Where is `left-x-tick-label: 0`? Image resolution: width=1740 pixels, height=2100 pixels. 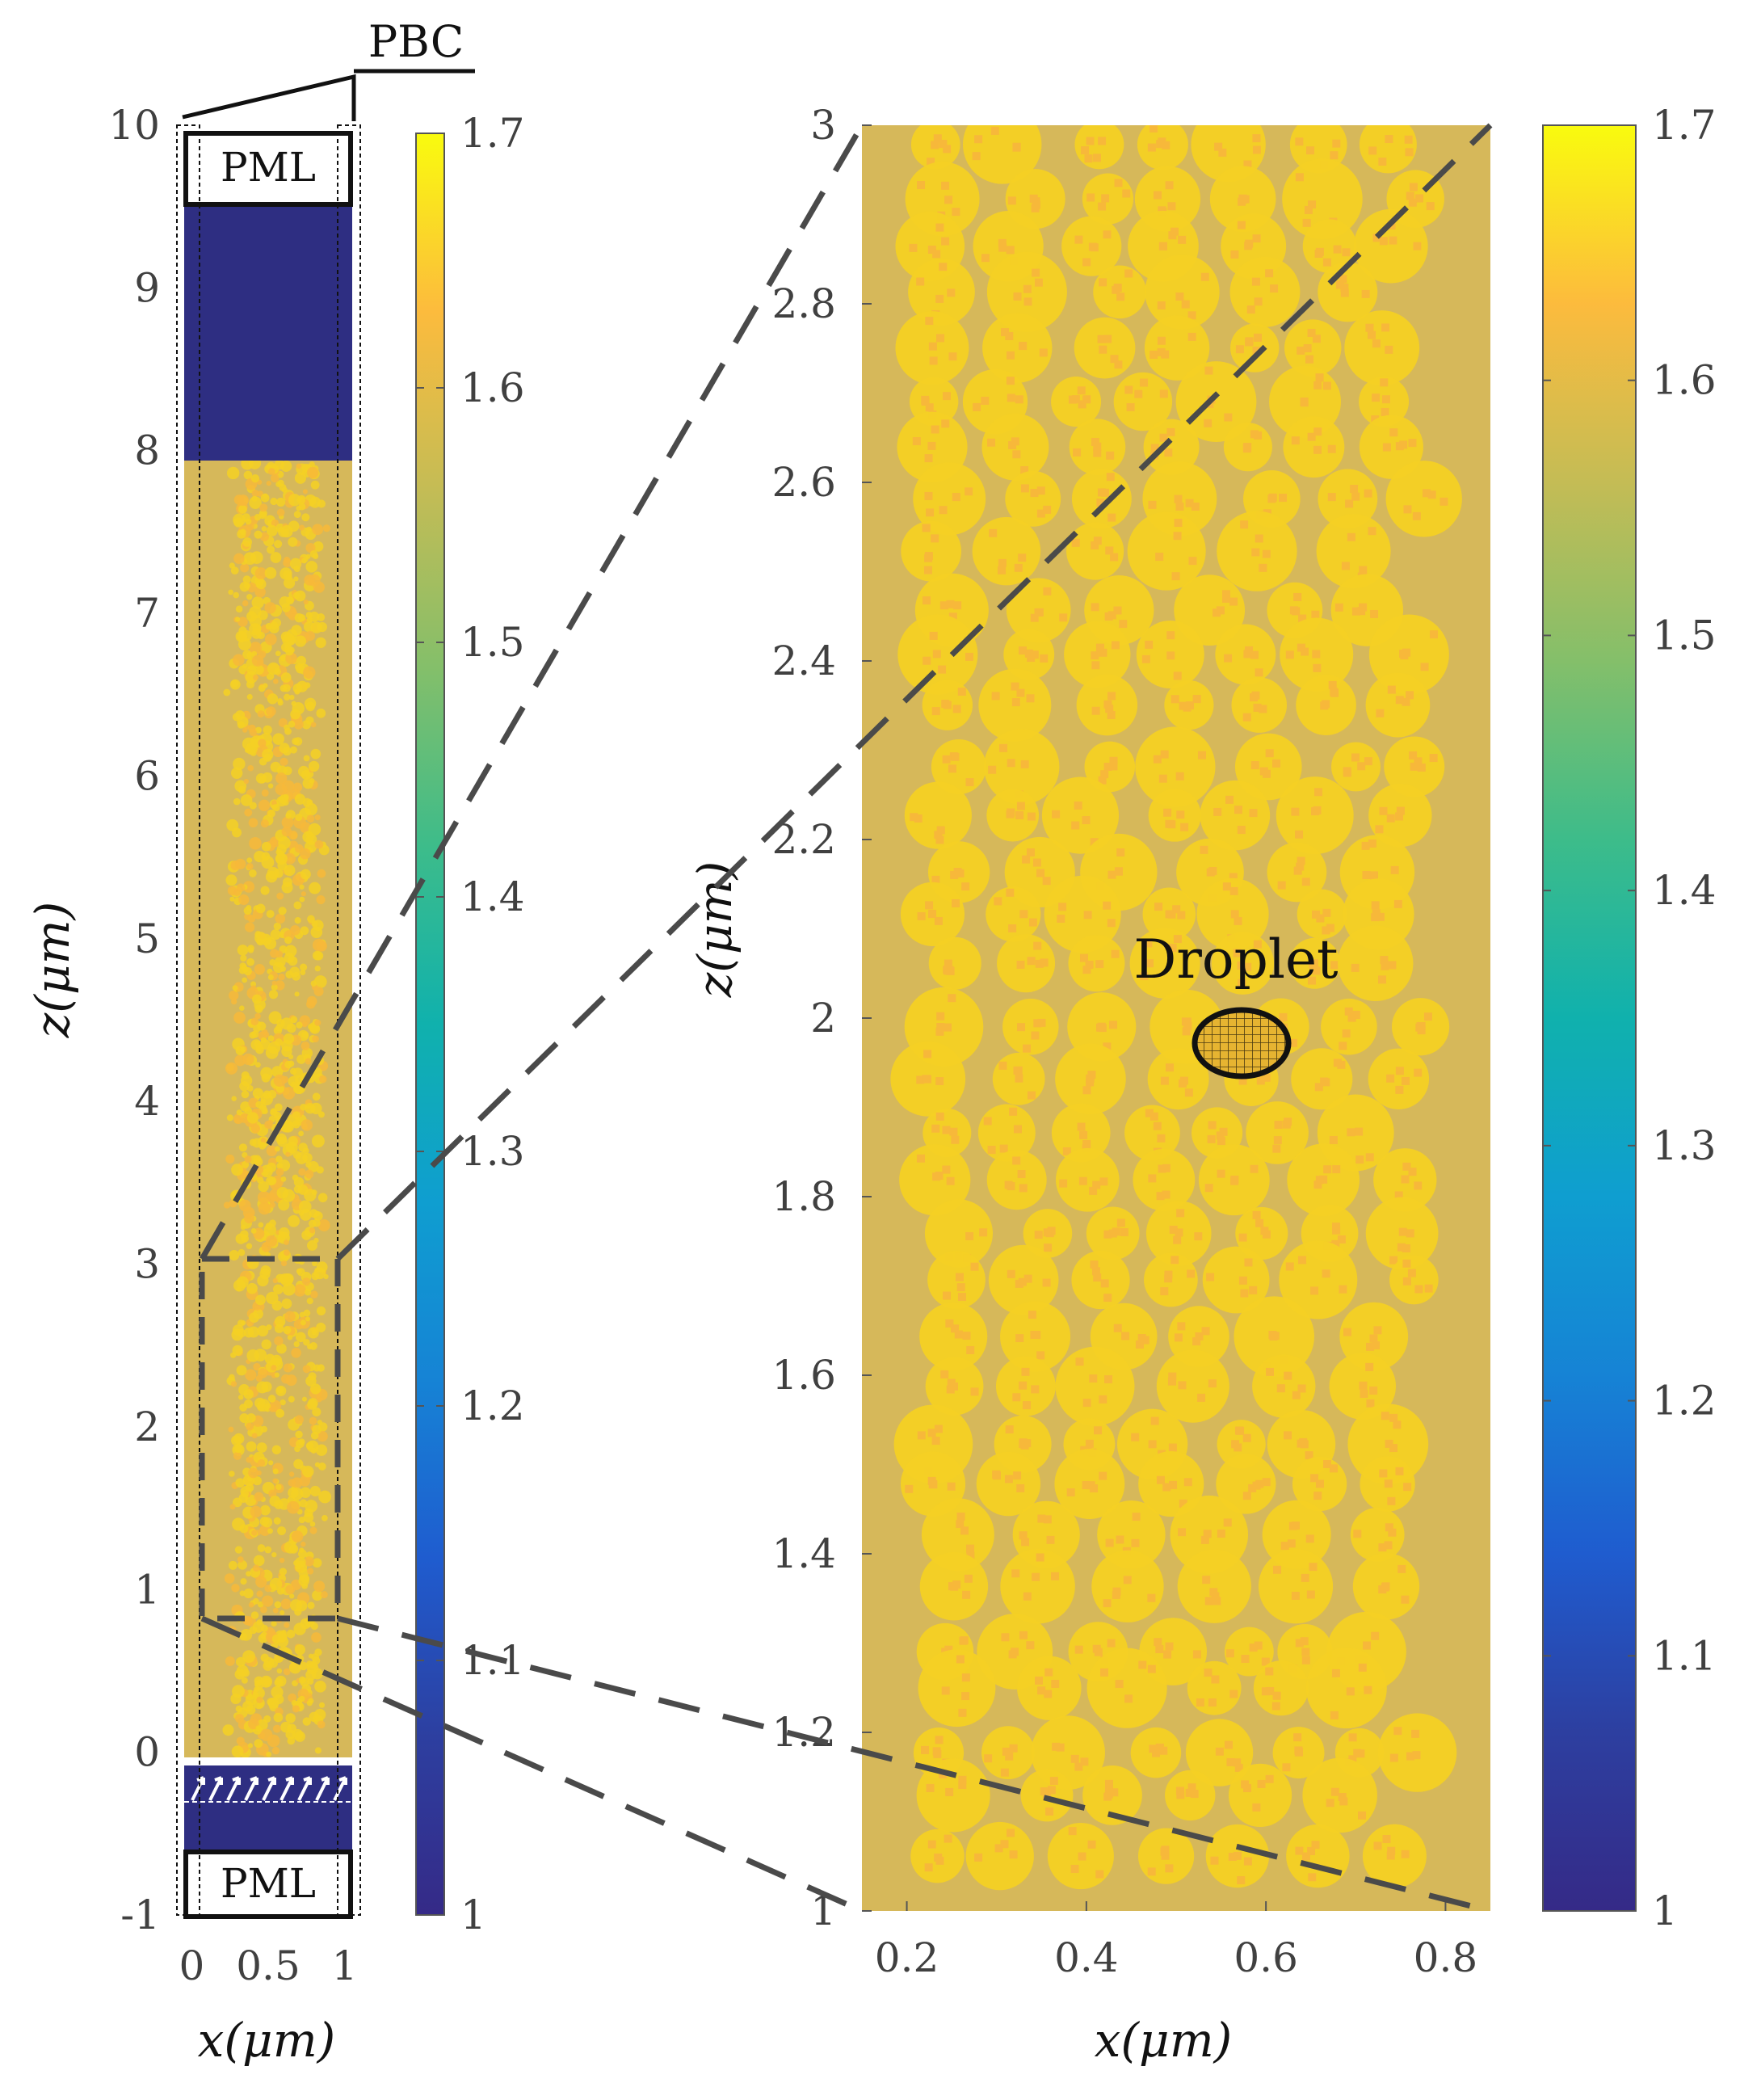
left-x-tick-label: 0 is located at coordinates (192, 1966).